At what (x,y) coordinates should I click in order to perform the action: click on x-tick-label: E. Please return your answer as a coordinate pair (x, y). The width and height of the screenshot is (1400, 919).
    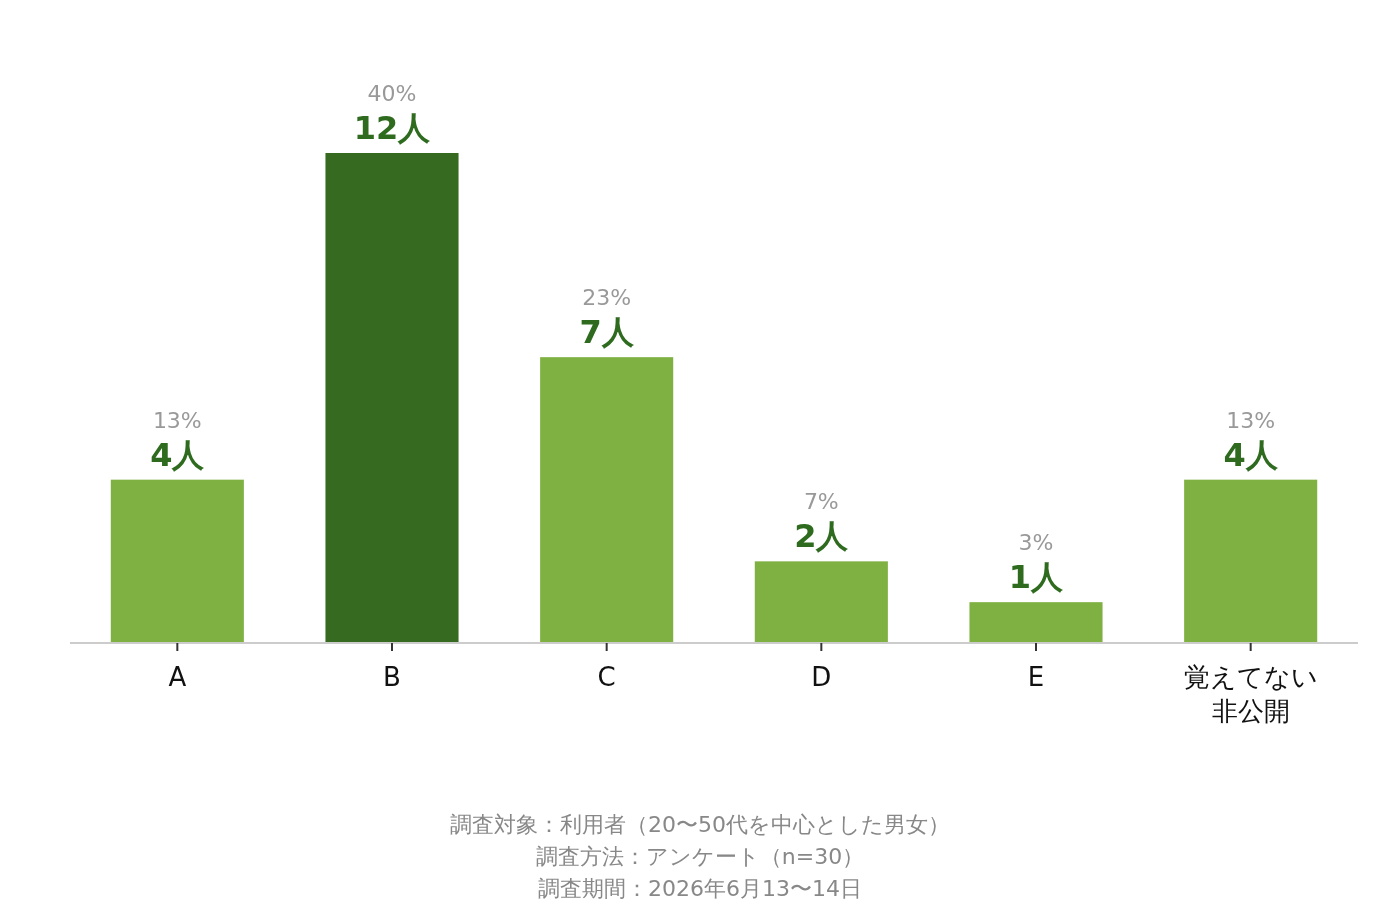
    Looking at the image, I should click on (1036, 677).